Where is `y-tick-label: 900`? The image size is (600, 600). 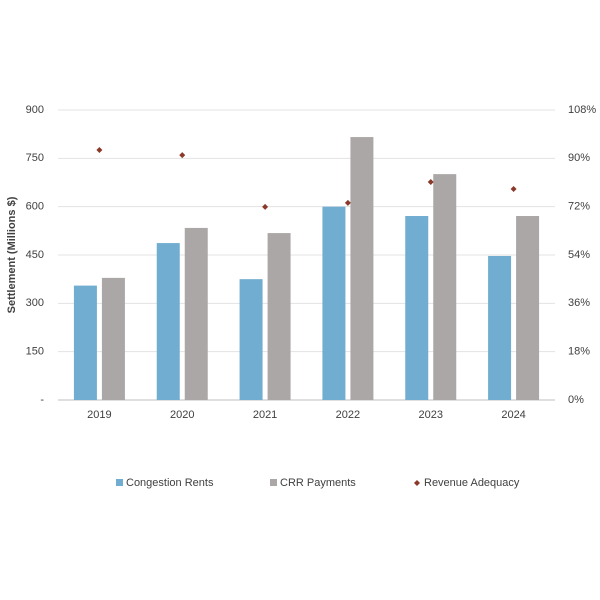 y-tick-label: 900 is located at coordinates (35, 110).